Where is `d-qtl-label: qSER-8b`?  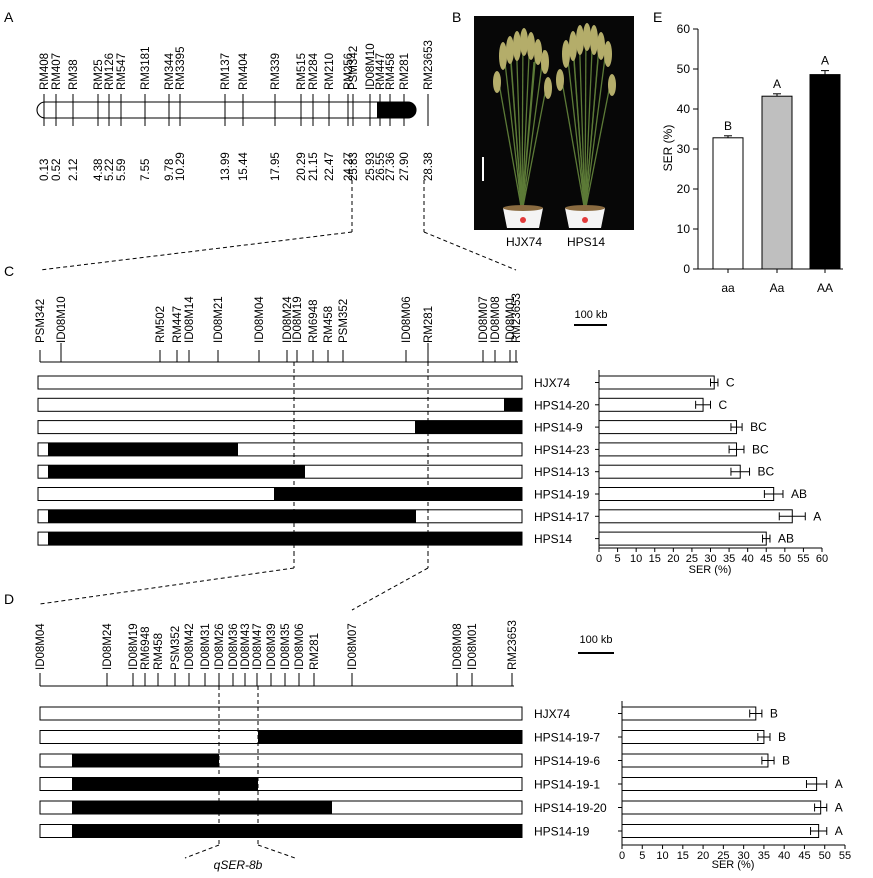 d-qtl-label: qSER-8b is located at coordinates (238, 865).